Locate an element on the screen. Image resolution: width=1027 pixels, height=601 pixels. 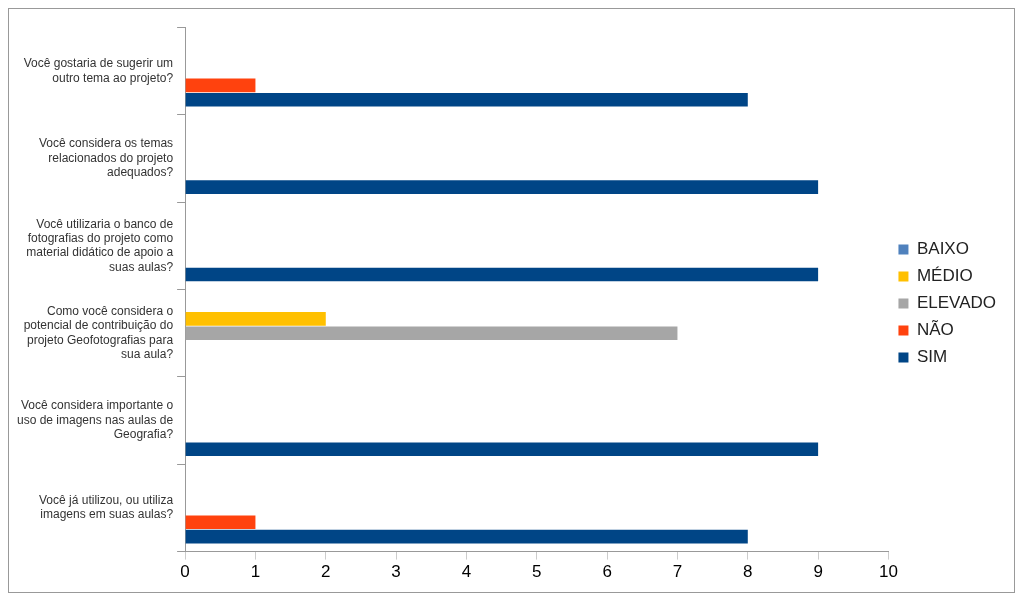
x-tick-label: 1 is located at coordinates (255, 572).